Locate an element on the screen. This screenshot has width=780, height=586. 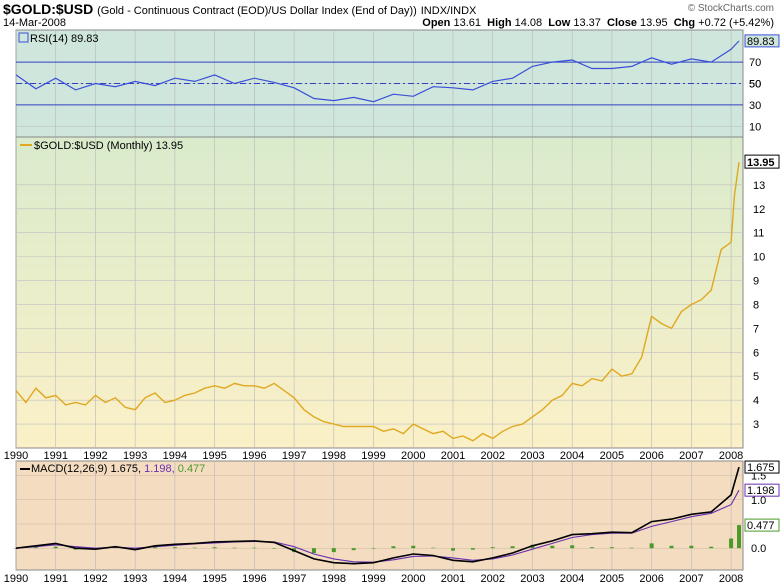
price-tick-11: 11 is located at coordinates (758, 234).